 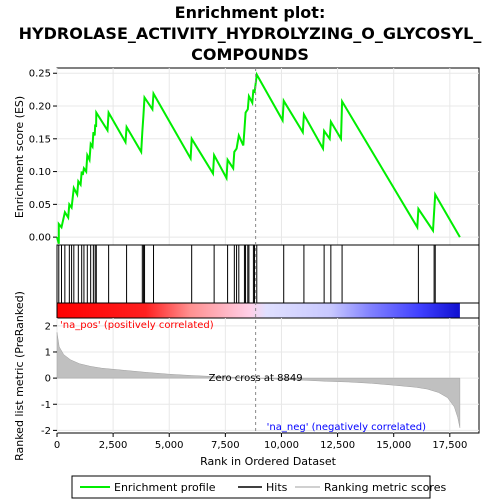 What do you see at coordinates (19, 376) in the screenshot?
I see `metric-y-axis-label: Ranked list metric (PreRanked)` at bounding box center [19, 376].